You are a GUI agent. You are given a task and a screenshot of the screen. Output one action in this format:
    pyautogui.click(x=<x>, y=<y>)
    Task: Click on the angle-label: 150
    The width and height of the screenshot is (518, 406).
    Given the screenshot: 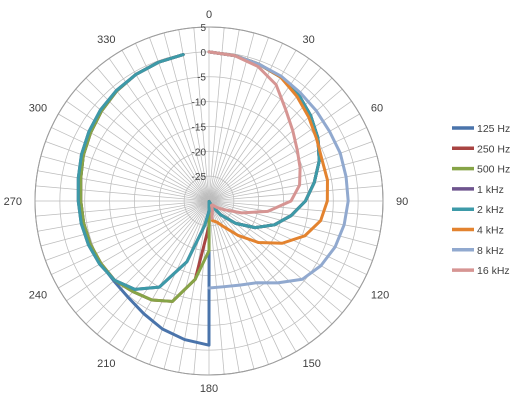 What is the action you would take?
    pyautogui.click(x=312, y=364)
    